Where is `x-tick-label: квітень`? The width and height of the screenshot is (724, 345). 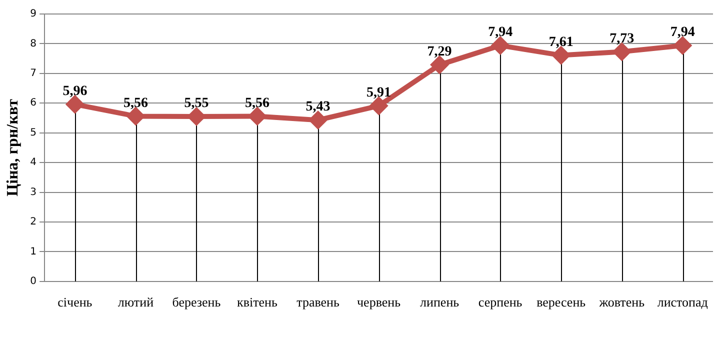
x-tick-label: квітень is located at coordinates (257, 302).